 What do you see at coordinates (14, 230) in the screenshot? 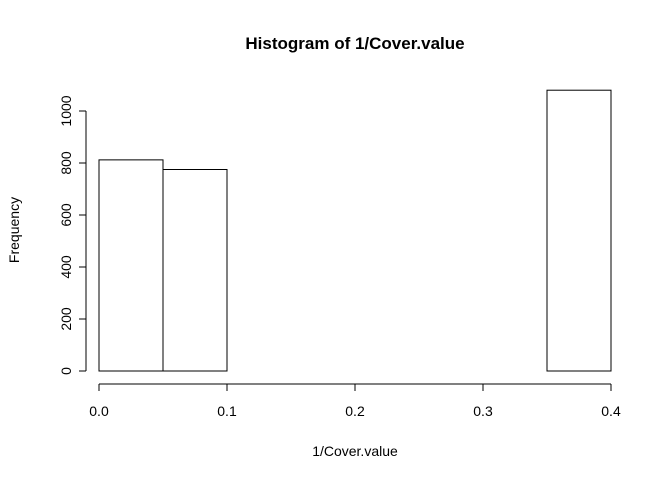
I see `y-axis-label: Frequency` at bounding box center [14, 230].